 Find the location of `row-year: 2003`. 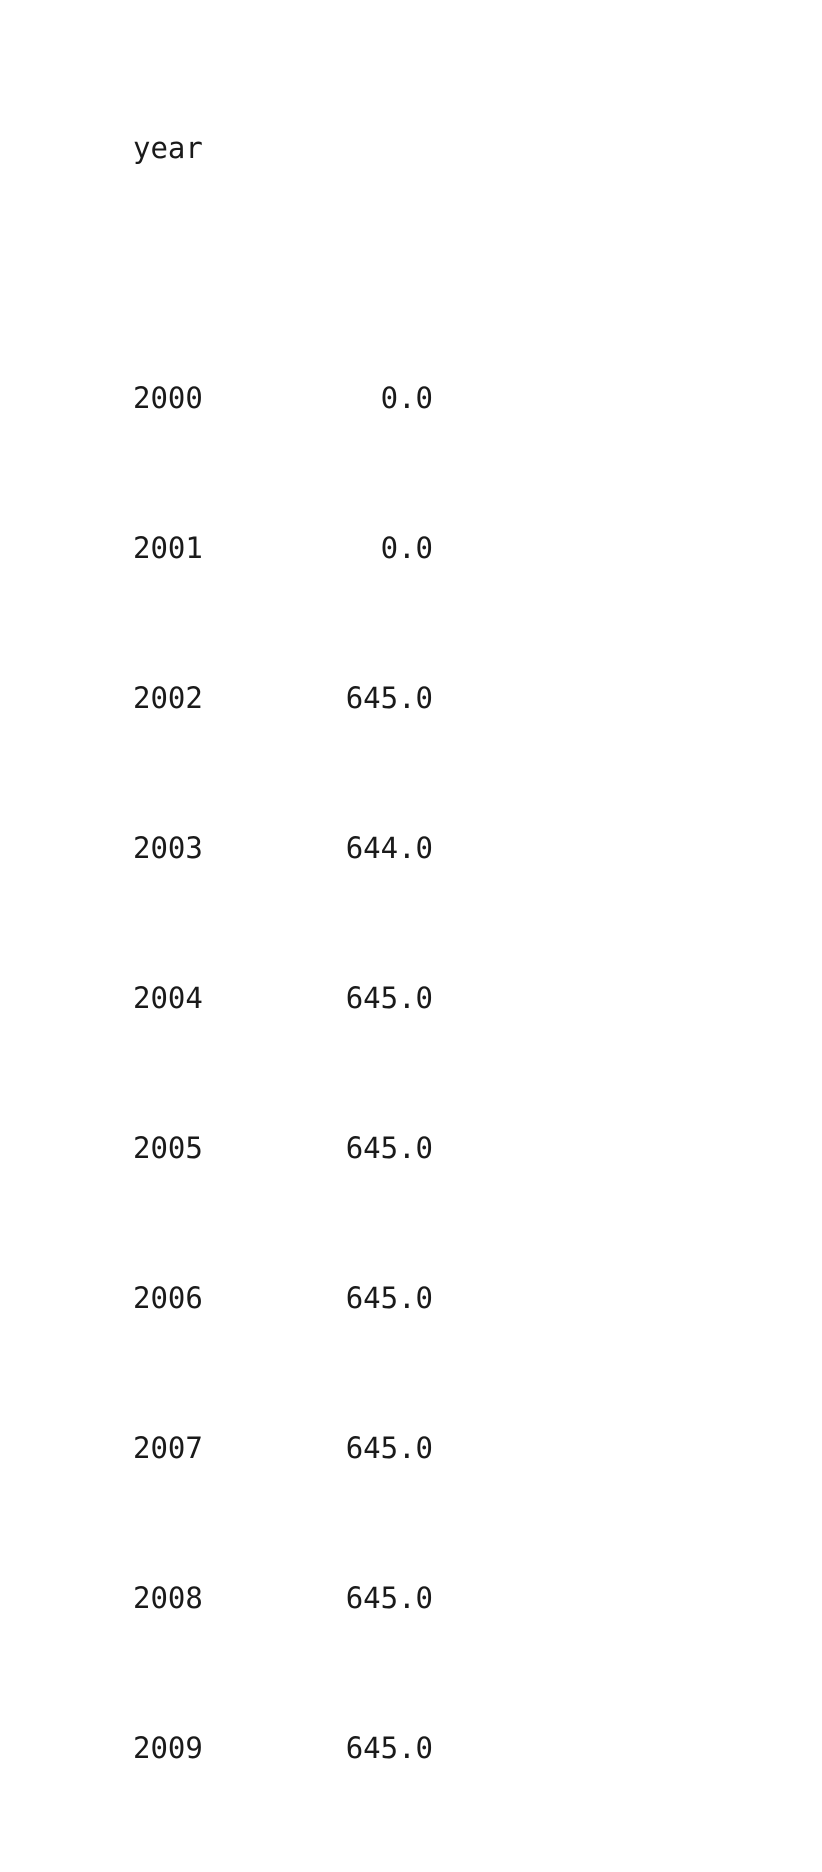

row-year: 2003 is located at coordinates (168, 848).